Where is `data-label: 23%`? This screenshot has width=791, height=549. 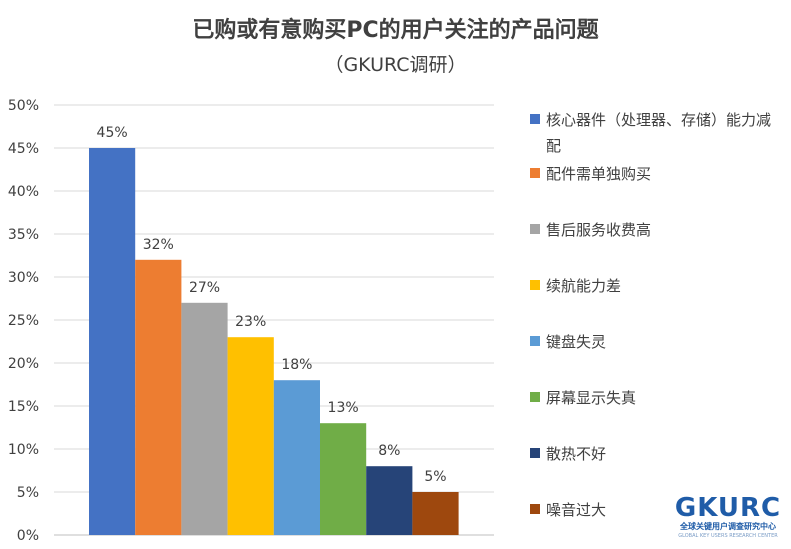 data-label: 23% is located at coordinates (250, 322).